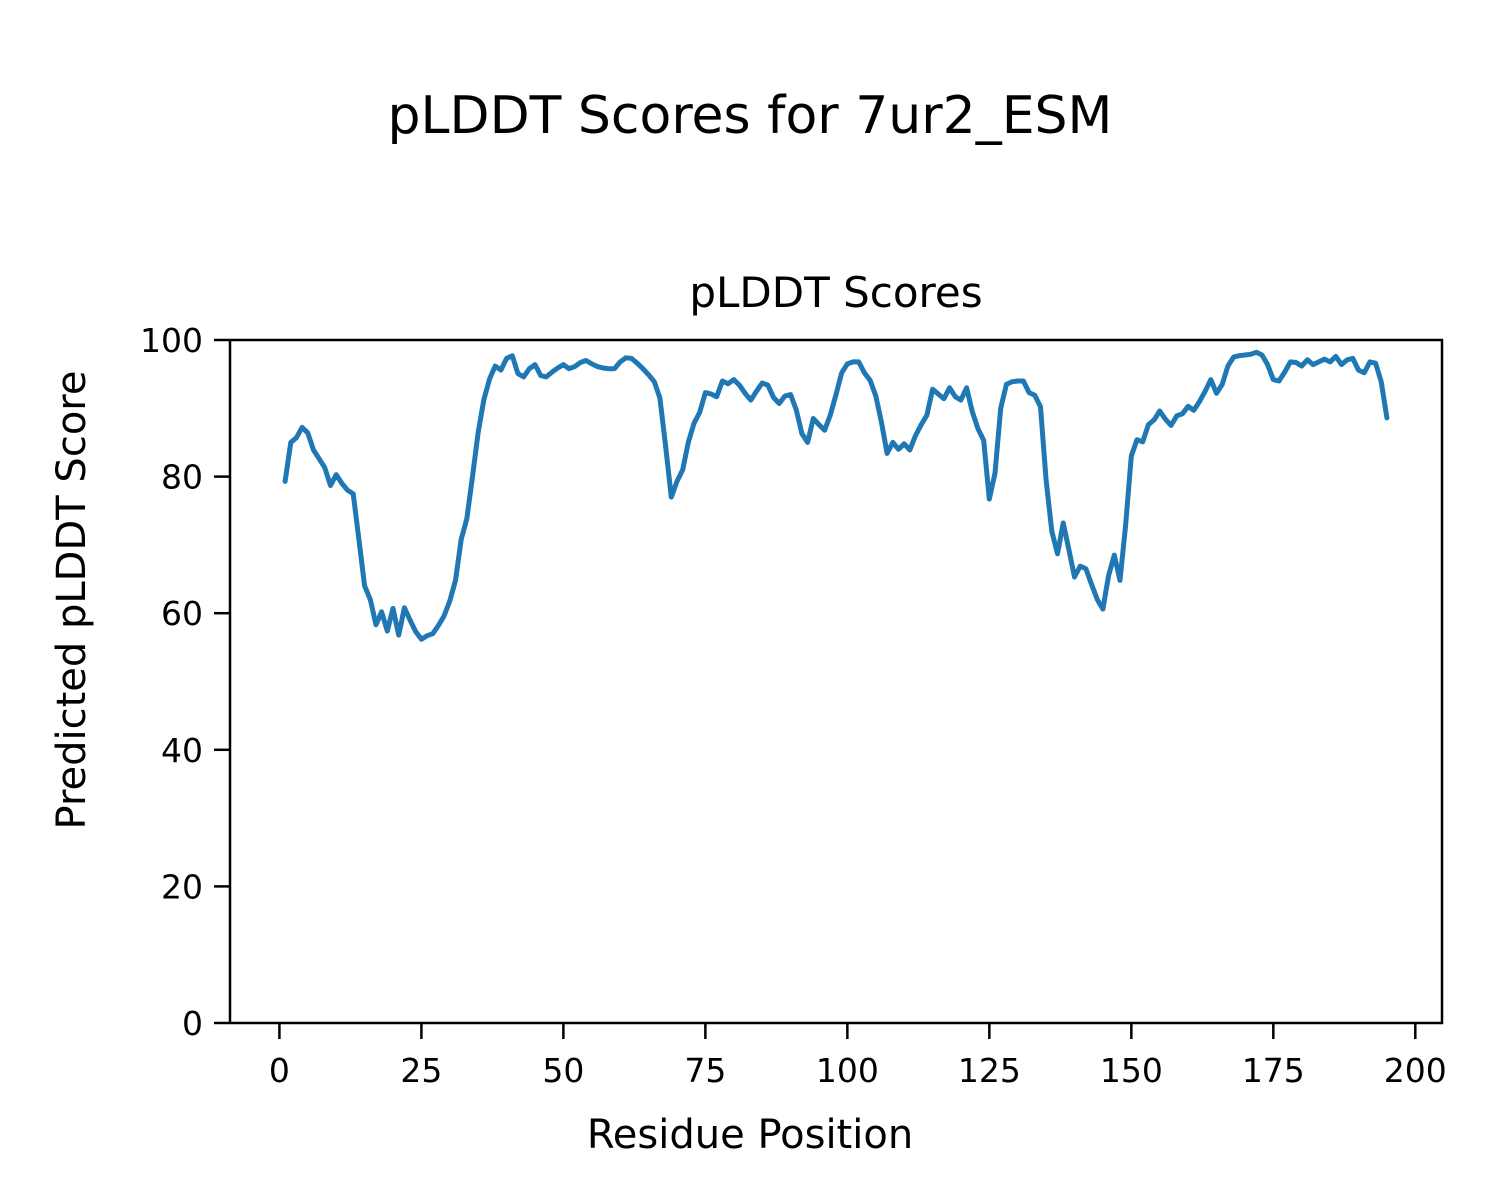 The height and width of the screenshot is (1200, 1500). I want to click on x-axis-label: Residue Position, so click(750, 1135).